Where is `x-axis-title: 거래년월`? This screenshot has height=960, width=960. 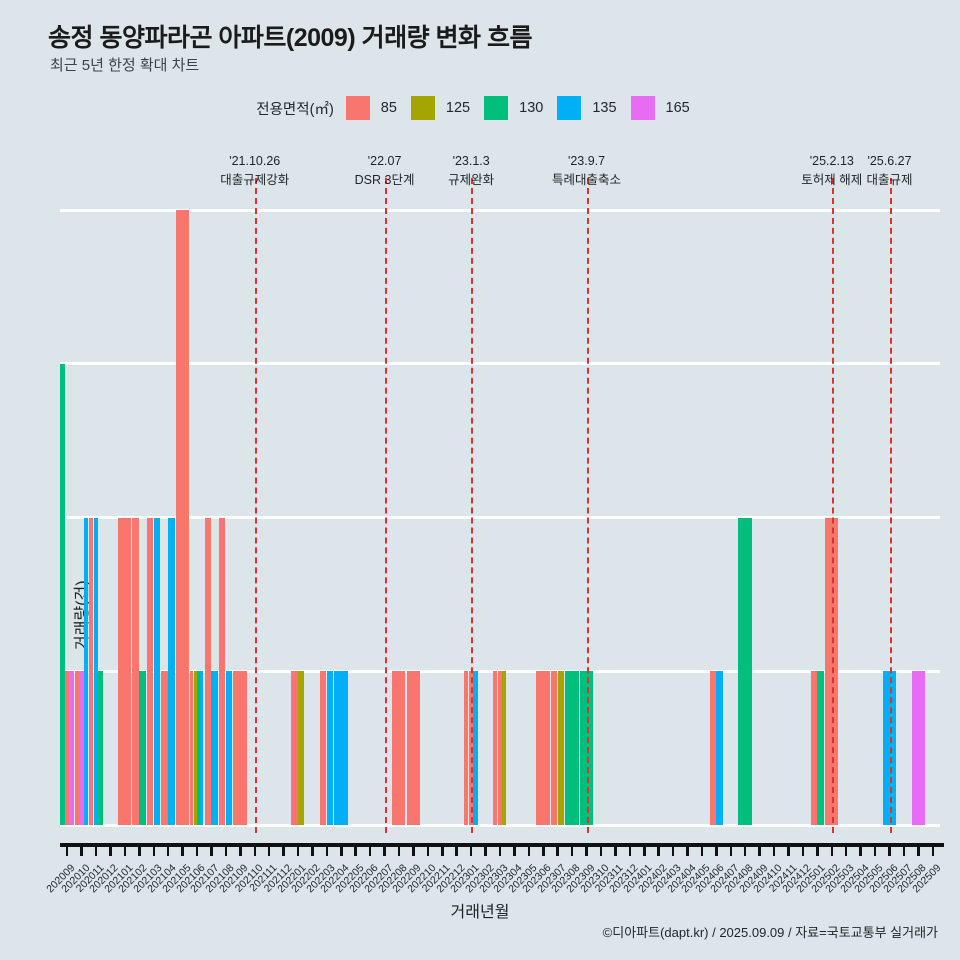 x-axis-title: 거래년월 is located at coordinates (480, 912).